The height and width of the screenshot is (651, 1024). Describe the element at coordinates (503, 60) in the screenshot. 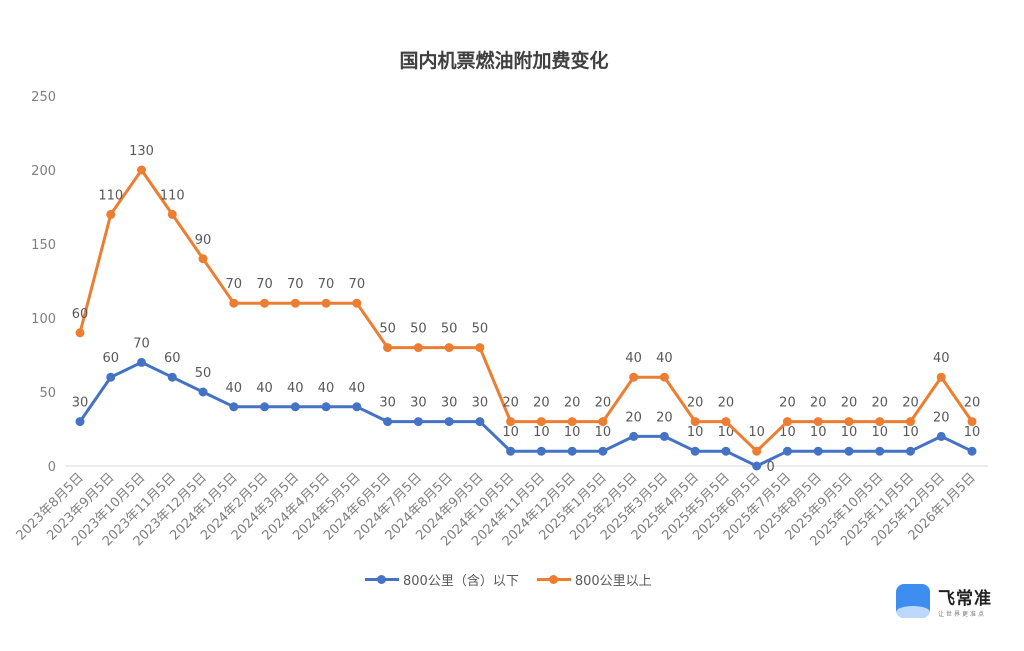

I see `chart-title: 国内机票燃油附加费变化` at that location.